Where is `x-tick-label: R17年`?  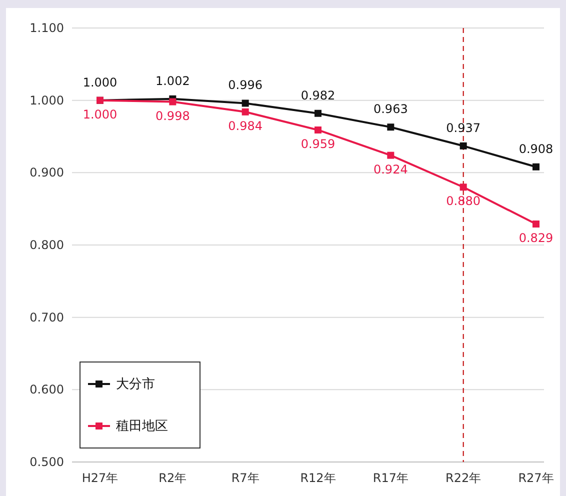
x-tick-label: R17年 is located at coordinates (390, 478).